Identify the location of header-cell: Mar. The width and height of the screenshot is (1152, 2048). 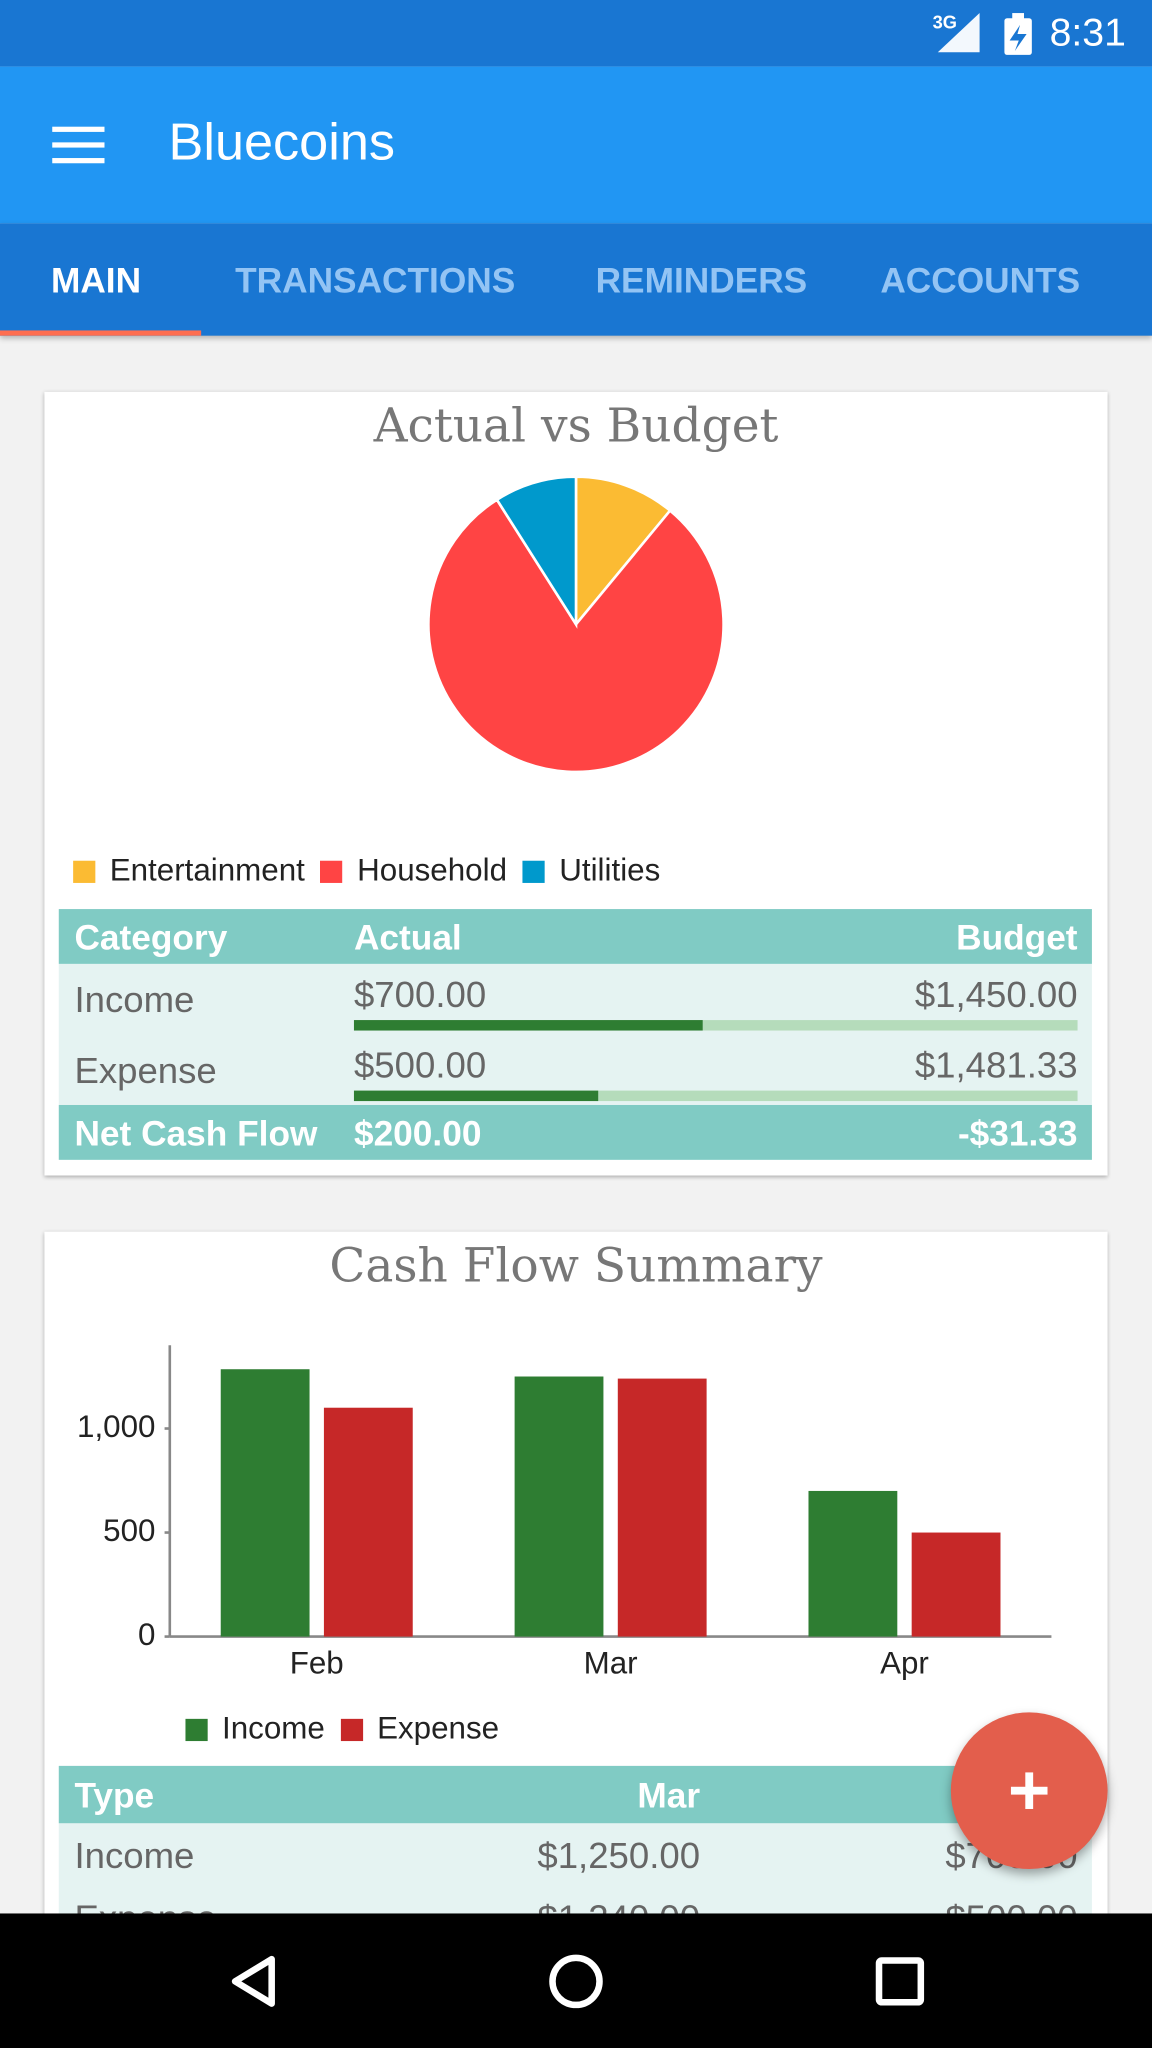
(669, 1796).